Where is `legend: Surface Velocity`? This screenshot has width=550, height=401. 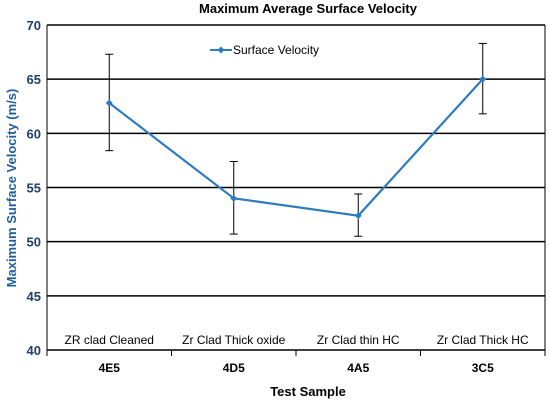 legend: Surface Velocity is located at coordinates (264, 50).